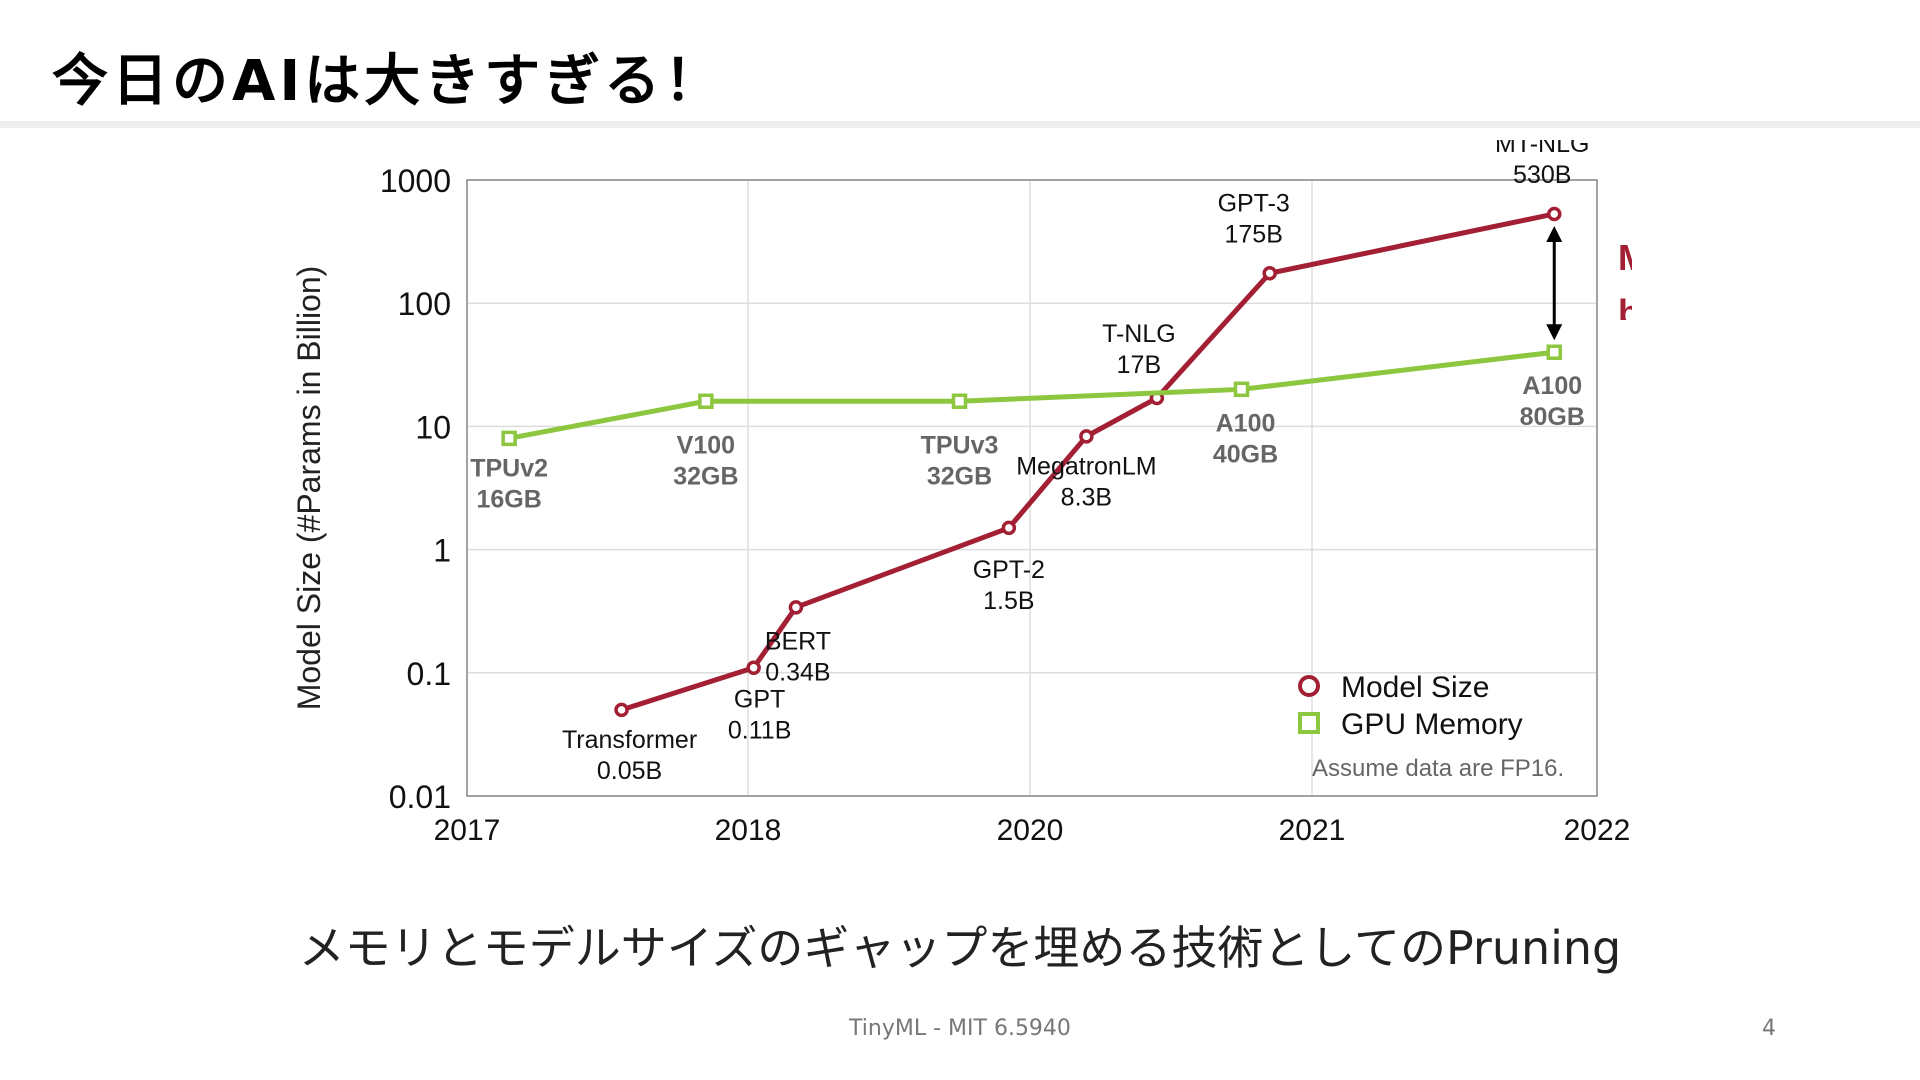 The width and height of the screenshot is (1920, 1080). I want to click on legend-model-size-swatch, so click(1309, 686).